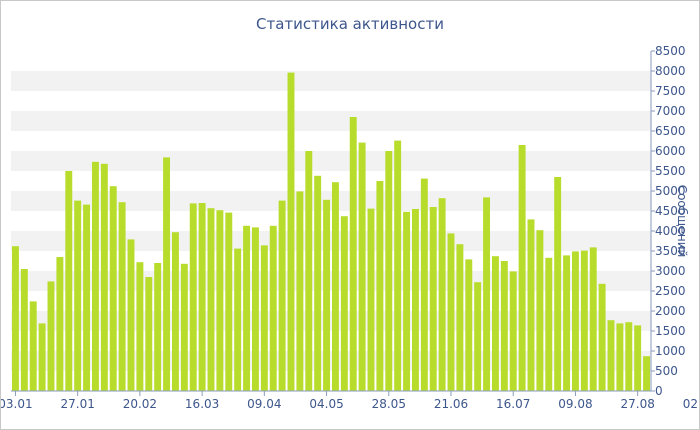 The height and width of the screenshot is (430, 700). Describe the element at coordinates (637, 404) in the screenshot. I see `x-tick-label: 27.08` at that location.